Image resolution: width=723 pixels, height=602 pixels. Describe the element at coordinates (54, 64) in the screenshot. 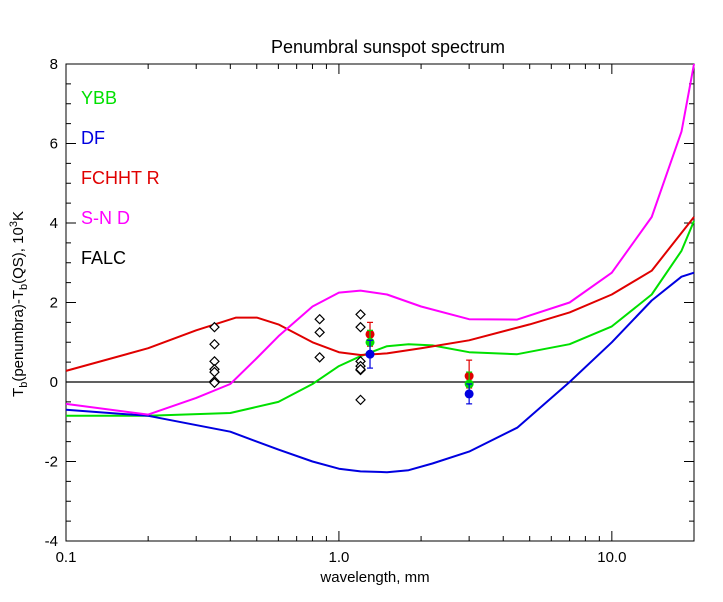

I see `y-tick-label: 8` at that location.